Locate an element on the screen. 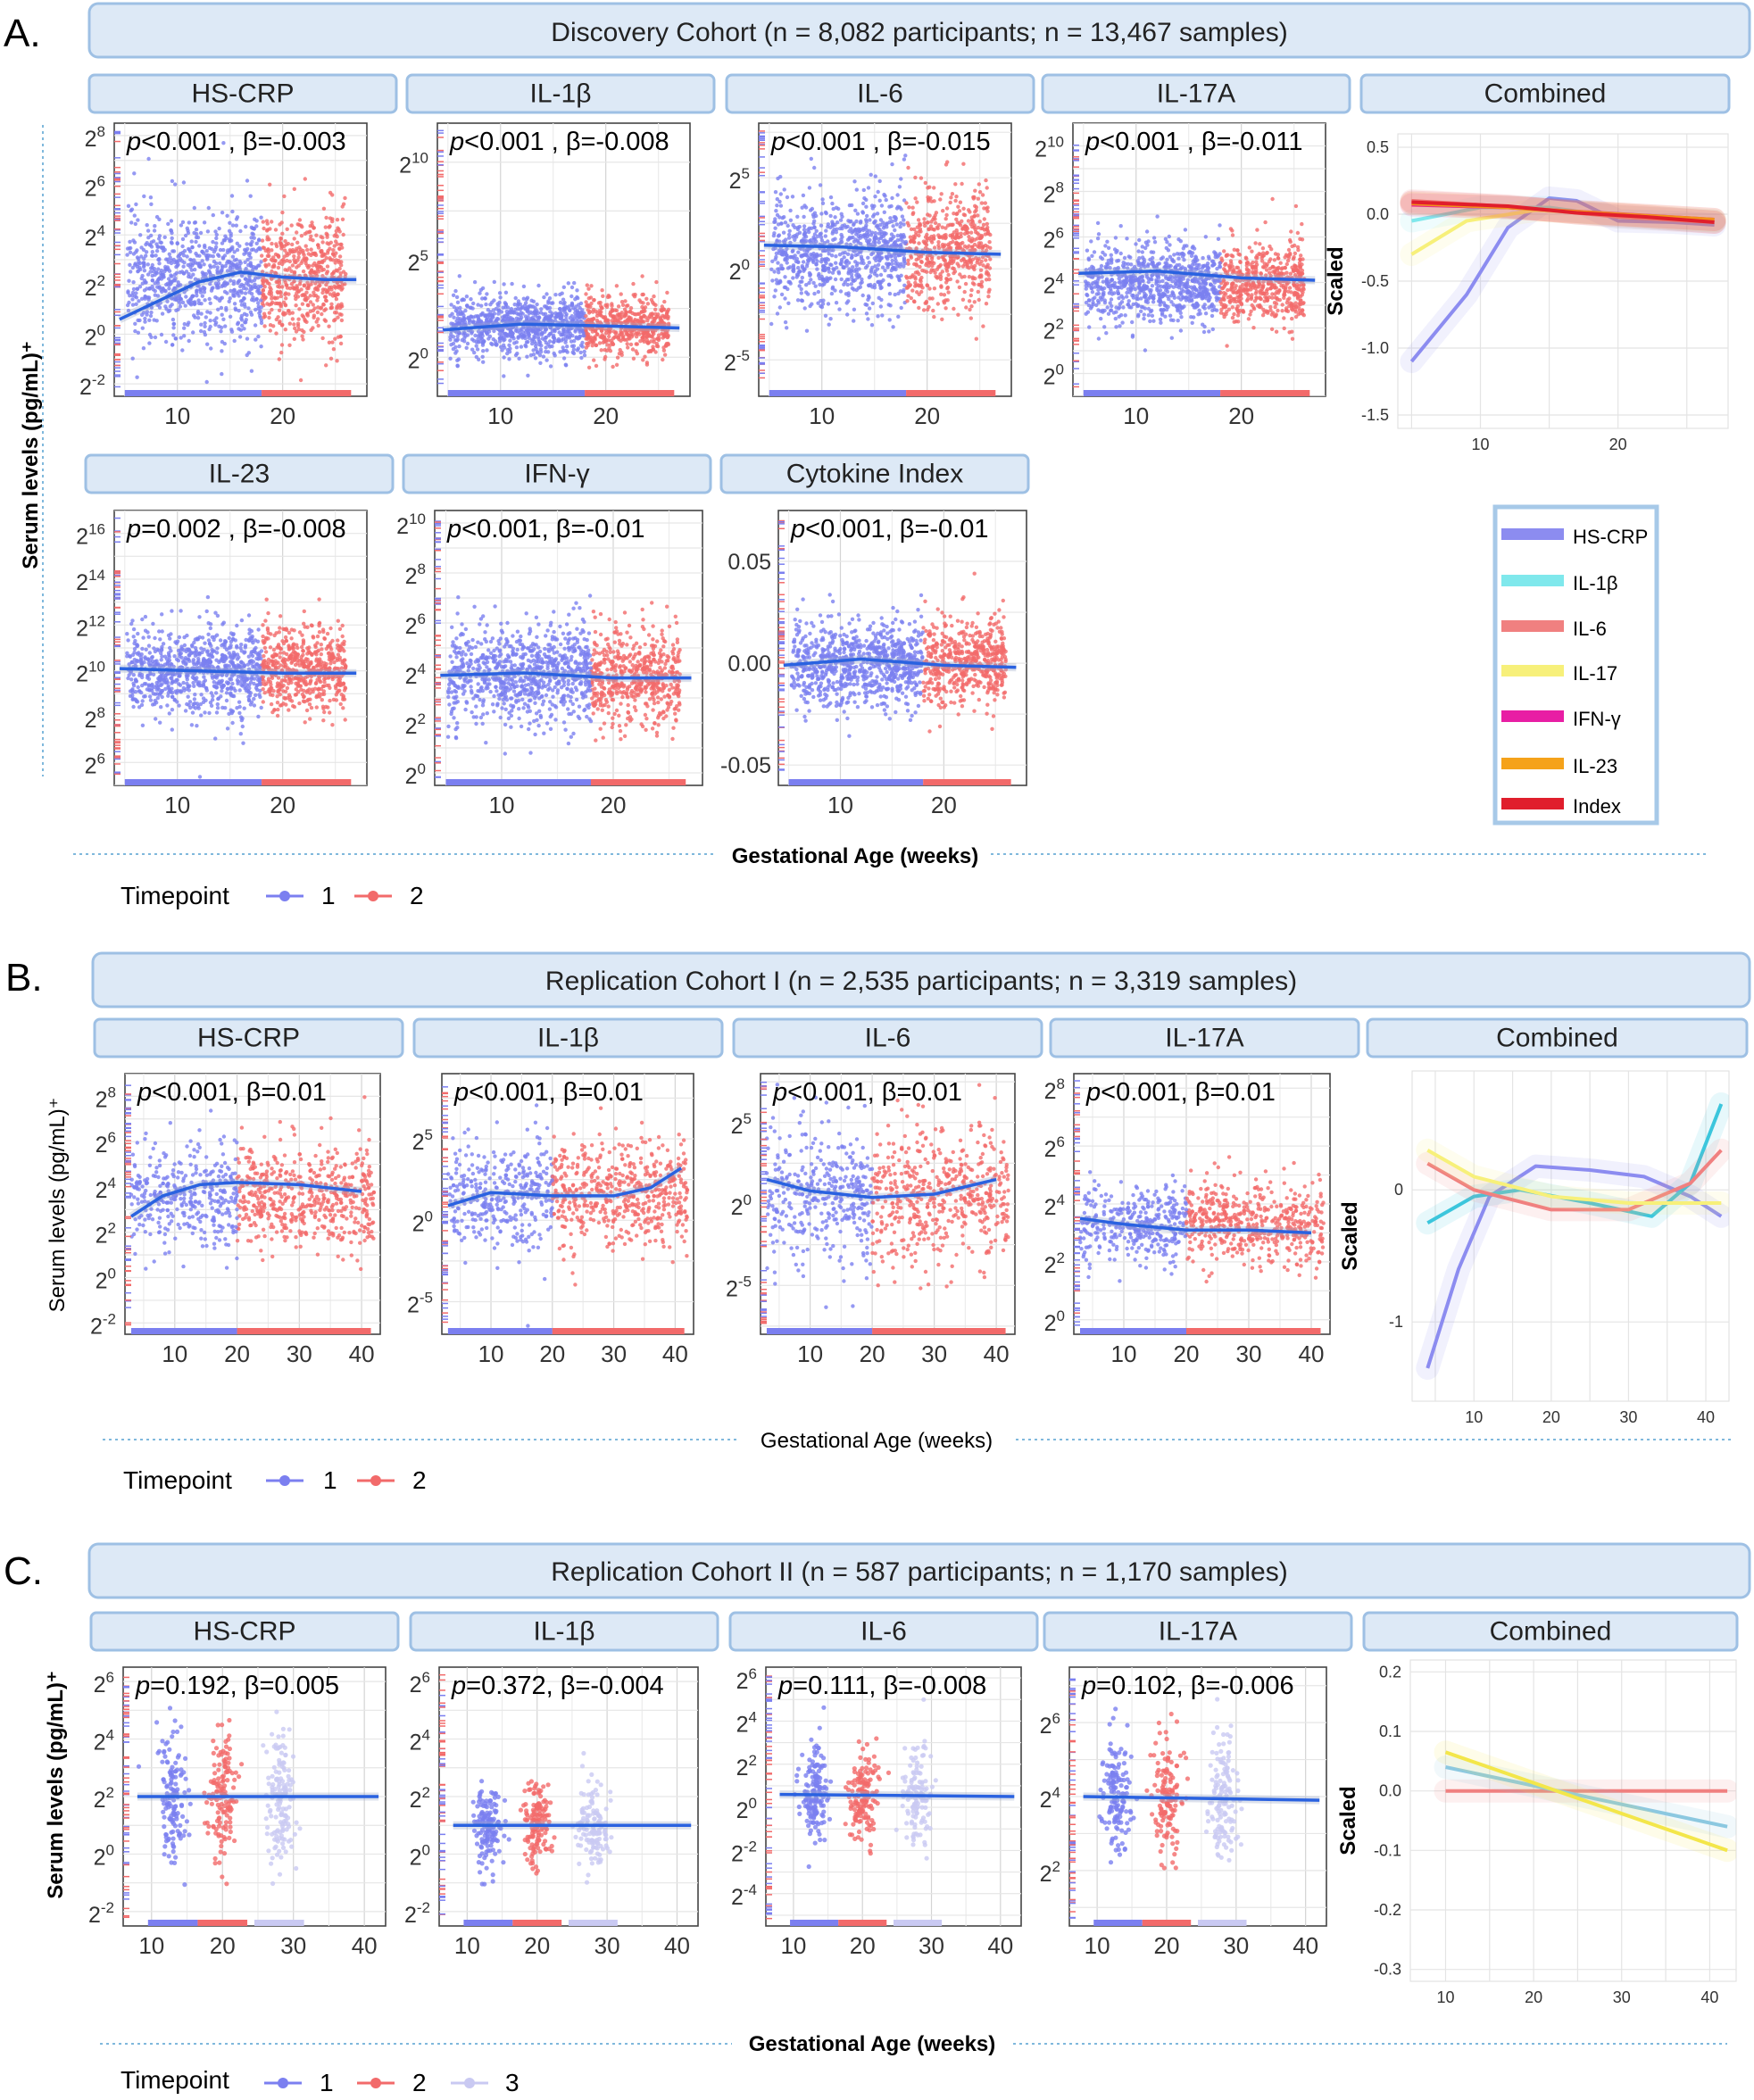  plot-inner is located at coordinates (563, 259).